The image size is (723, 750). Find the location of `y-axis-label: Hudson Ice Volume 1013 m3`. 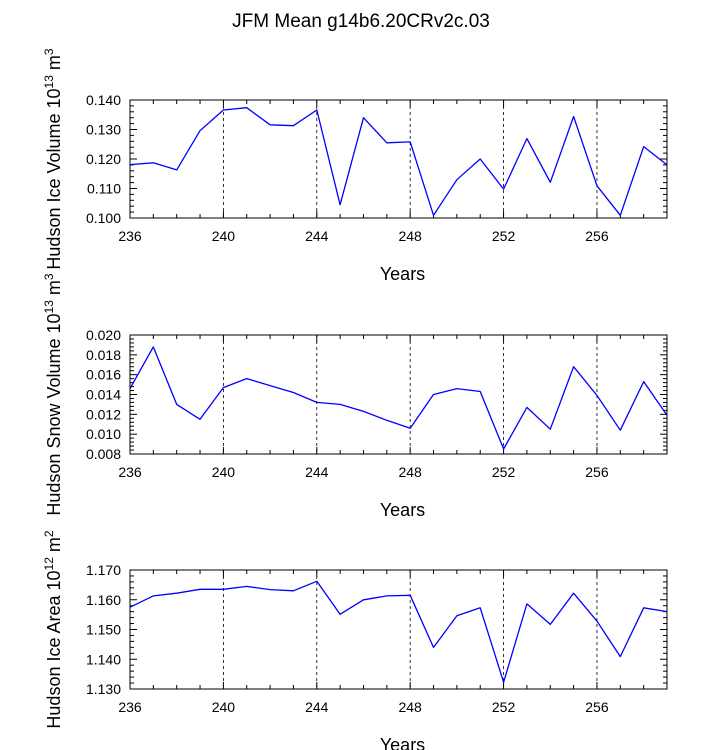

y-axis-label: Hudson Ice Volume 1013 m3 is located at coordinates (53, 158).